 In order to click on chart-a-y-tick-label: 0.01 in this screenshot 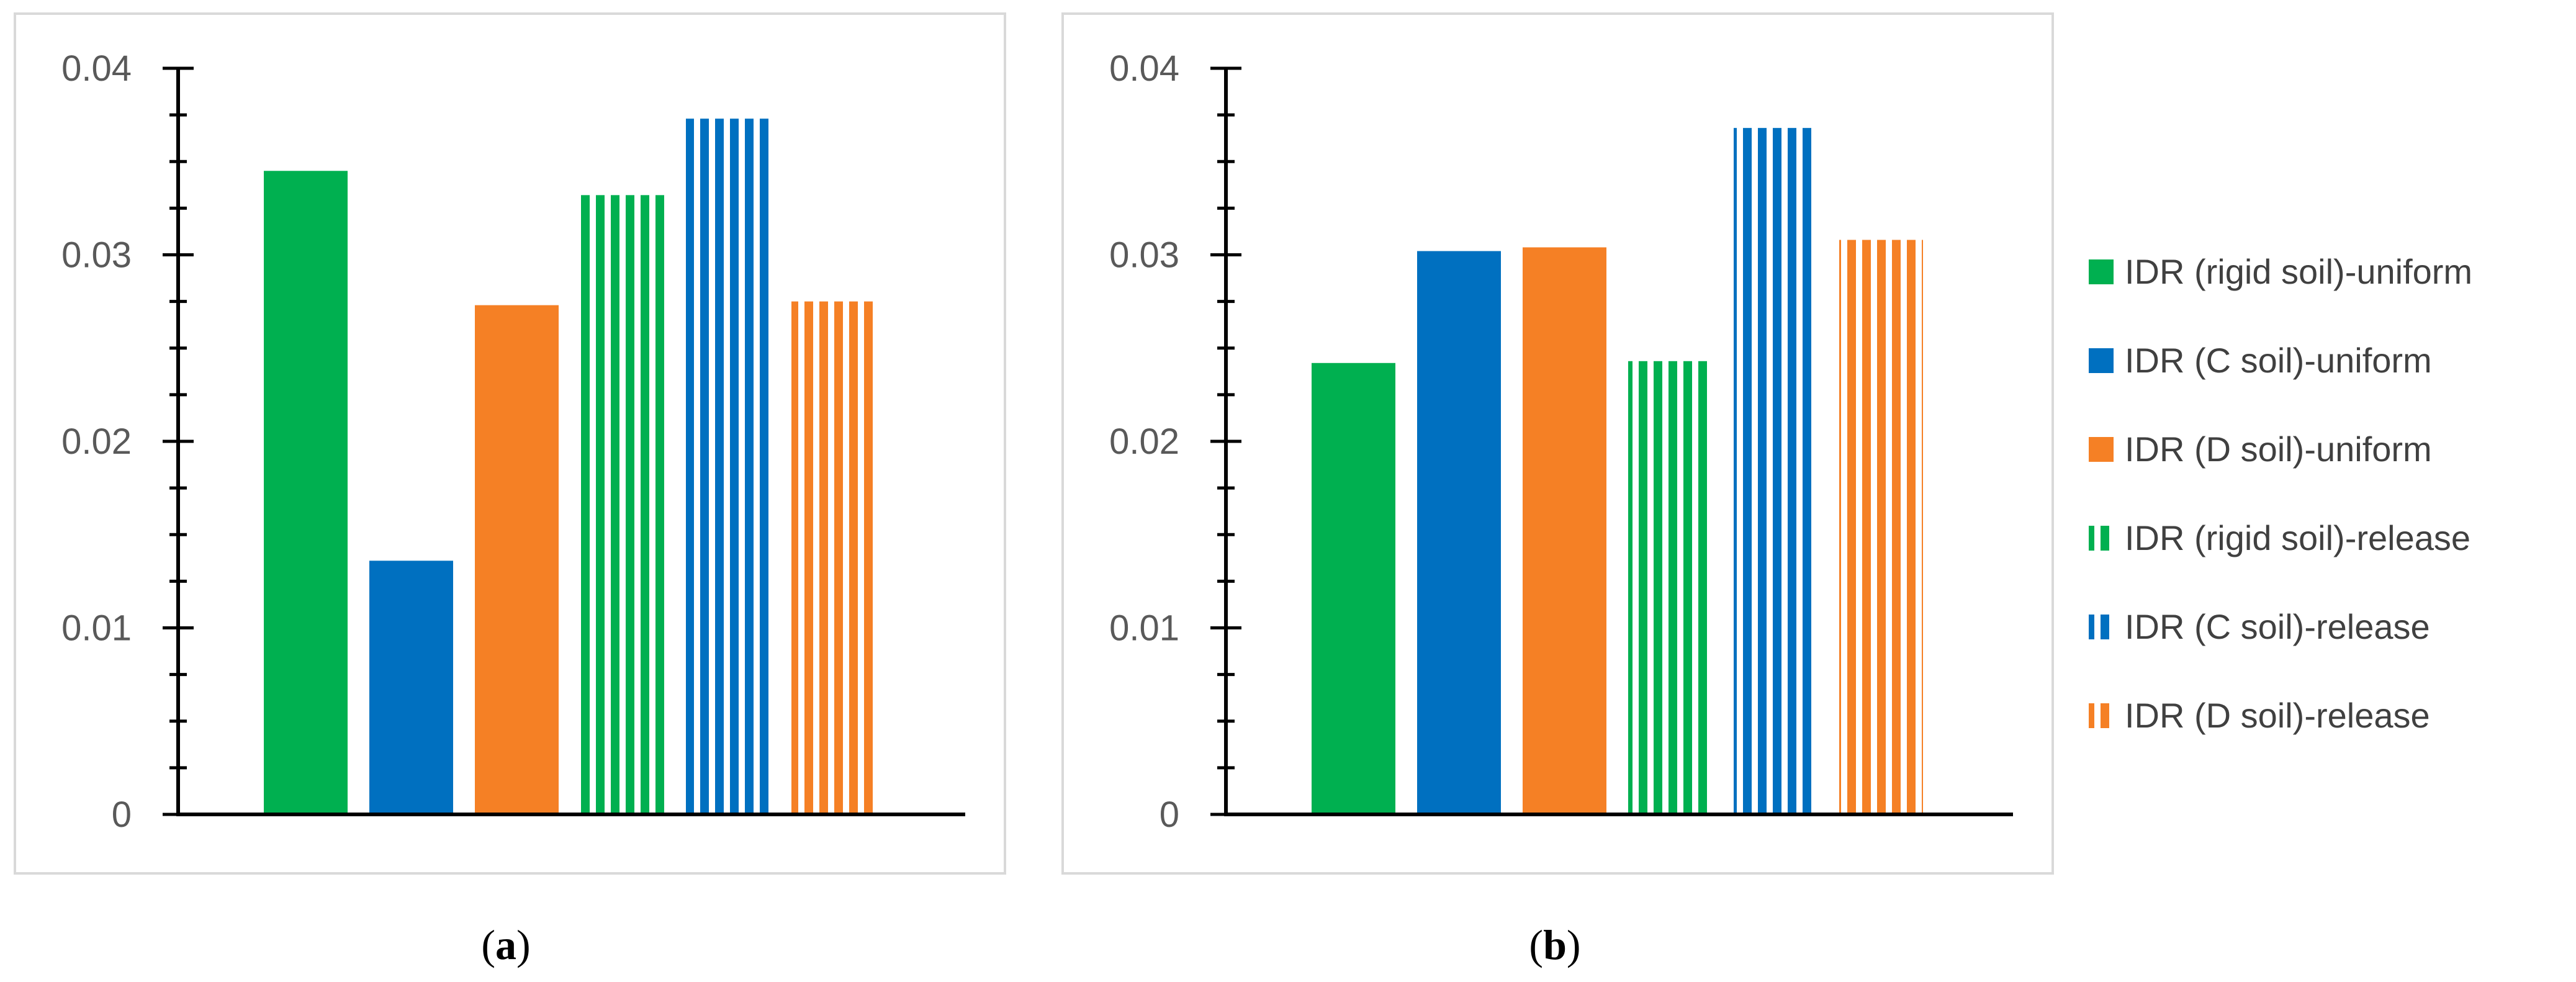, I will do `click(96, 628)`.